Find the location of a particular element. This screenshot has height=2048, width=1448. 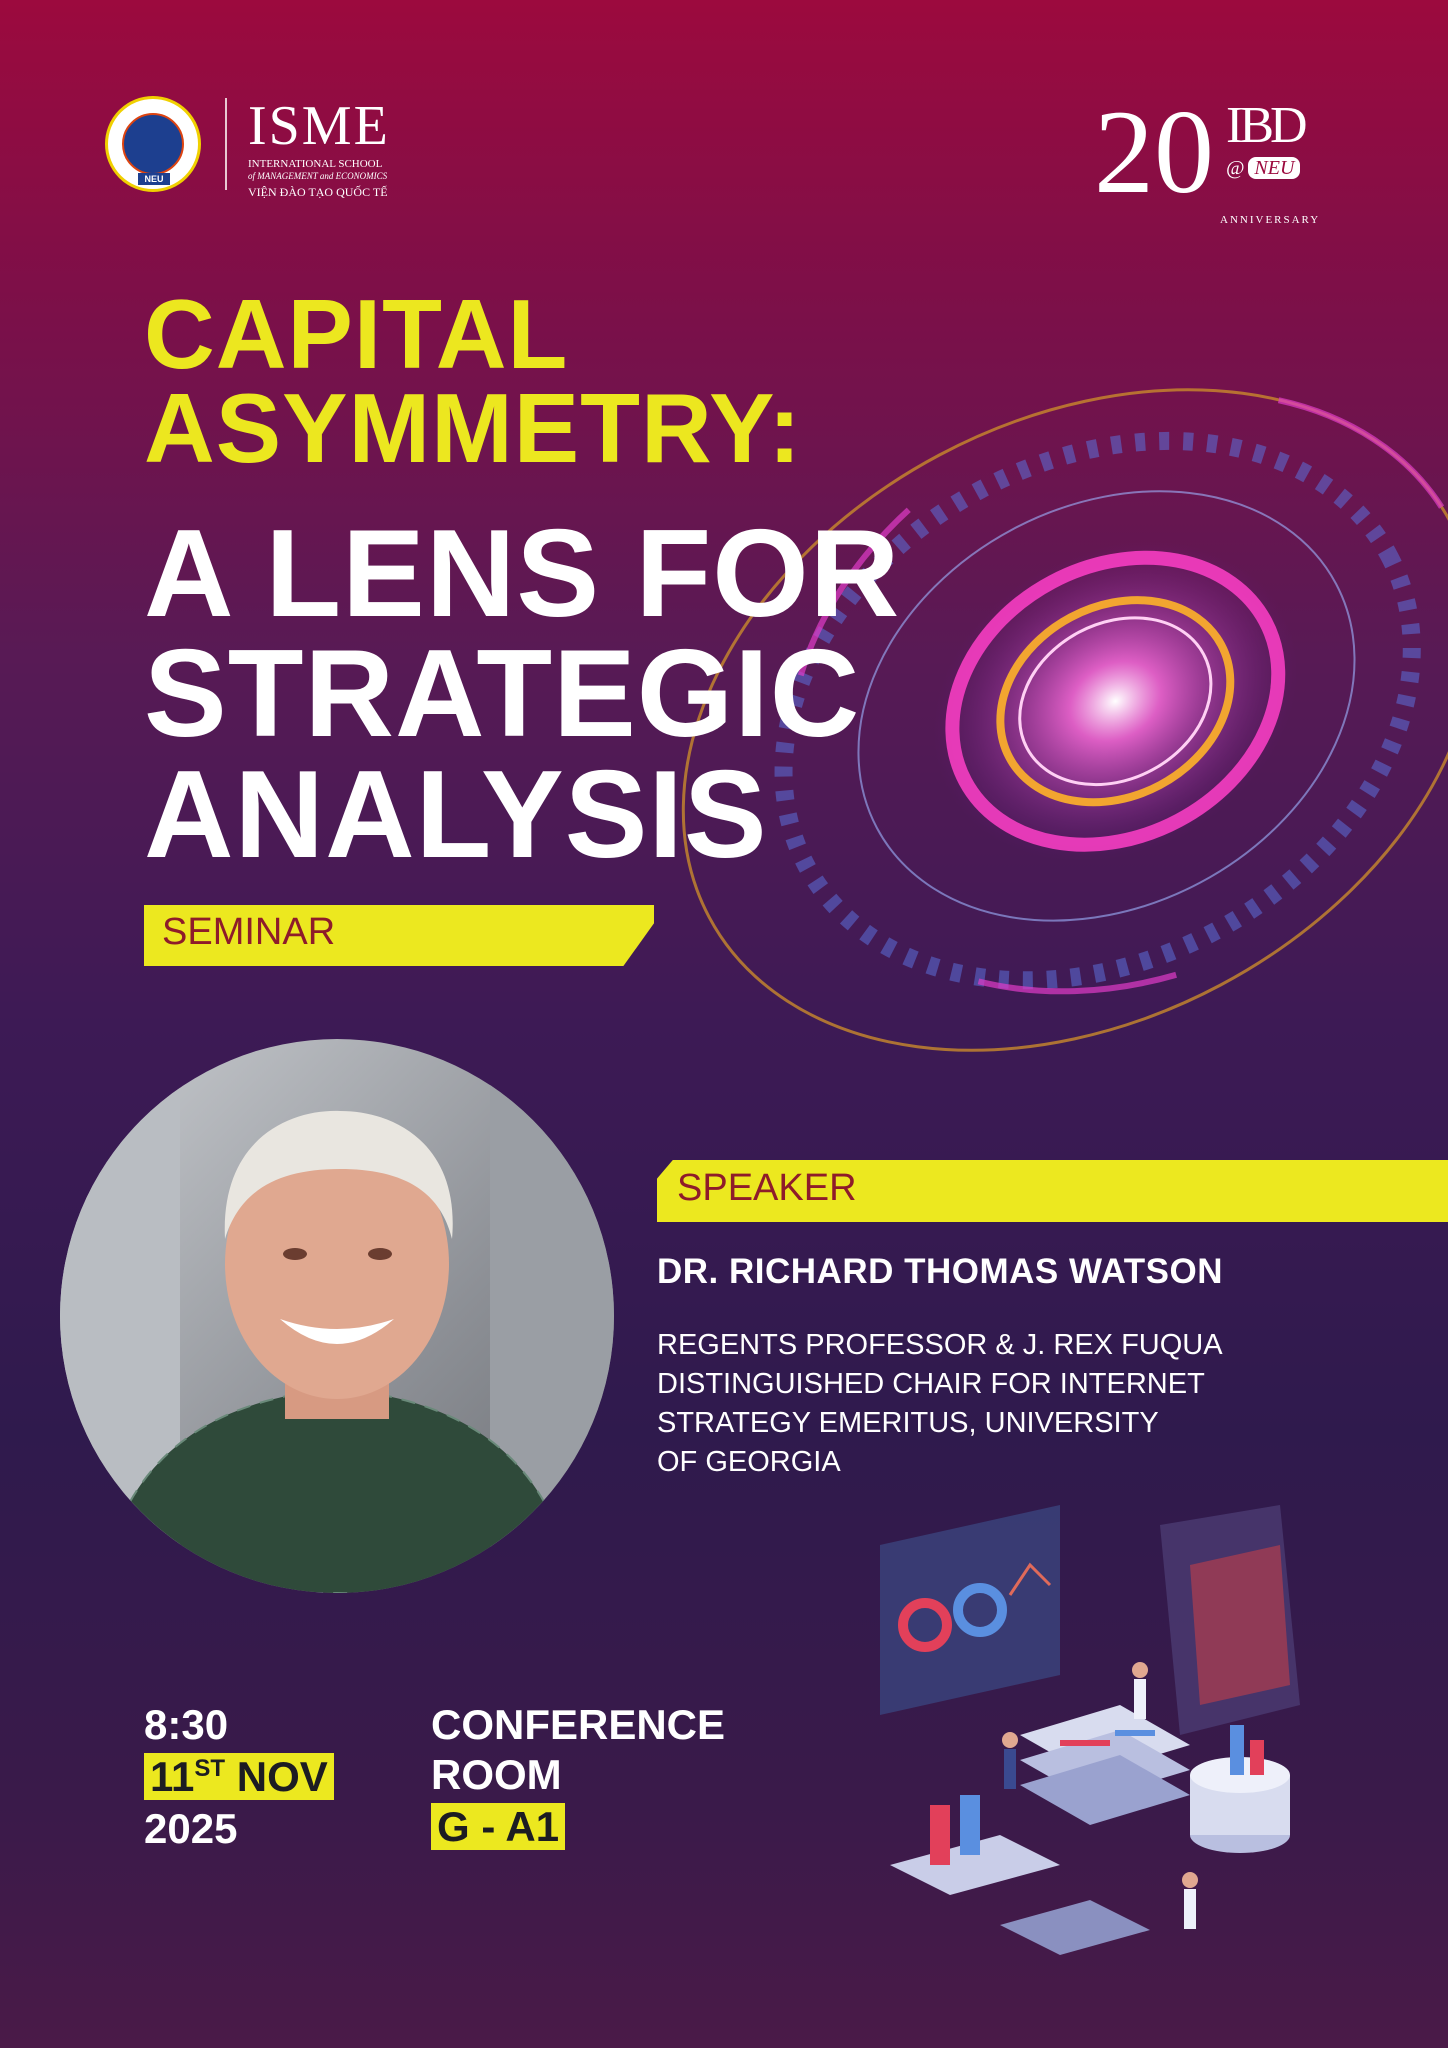

vietnam-map-icon is located at coordinates (153, 144).